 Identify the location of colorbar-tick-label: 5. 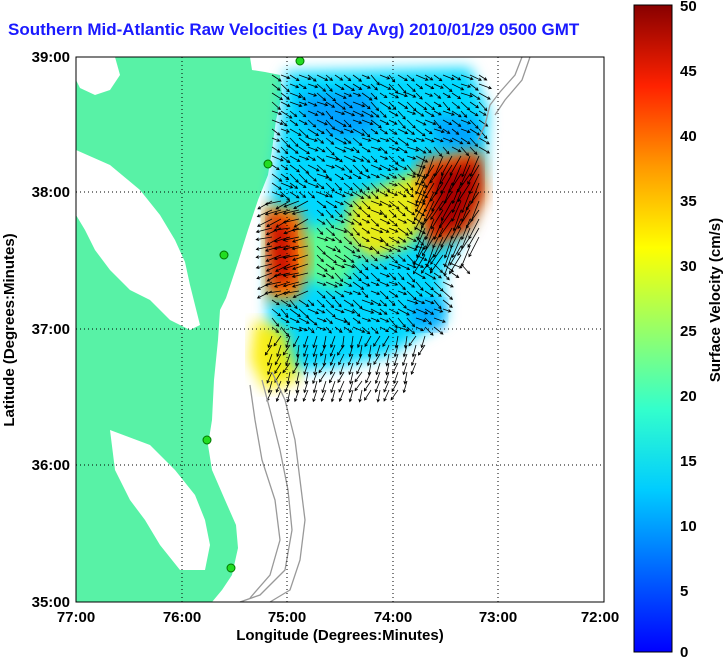
(684, 591).